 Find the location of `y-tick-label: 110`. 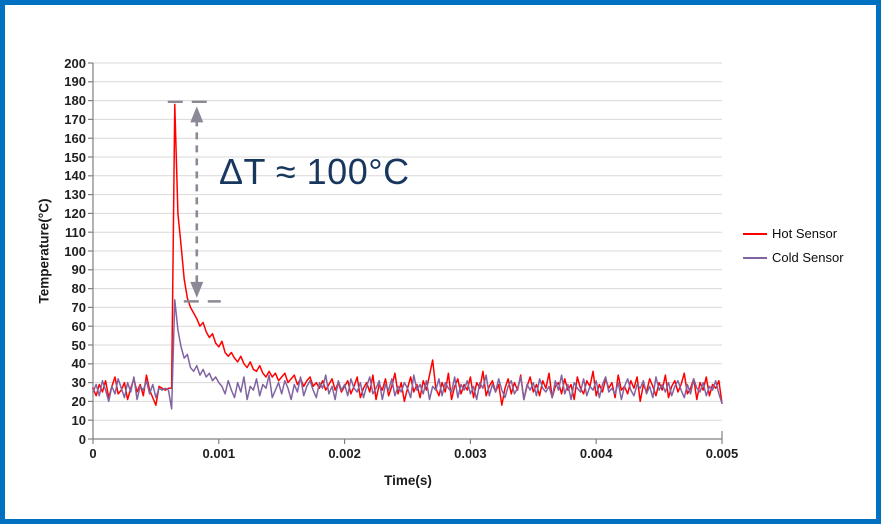

y-tick-label: 110 is located at coordinates (75, 232).